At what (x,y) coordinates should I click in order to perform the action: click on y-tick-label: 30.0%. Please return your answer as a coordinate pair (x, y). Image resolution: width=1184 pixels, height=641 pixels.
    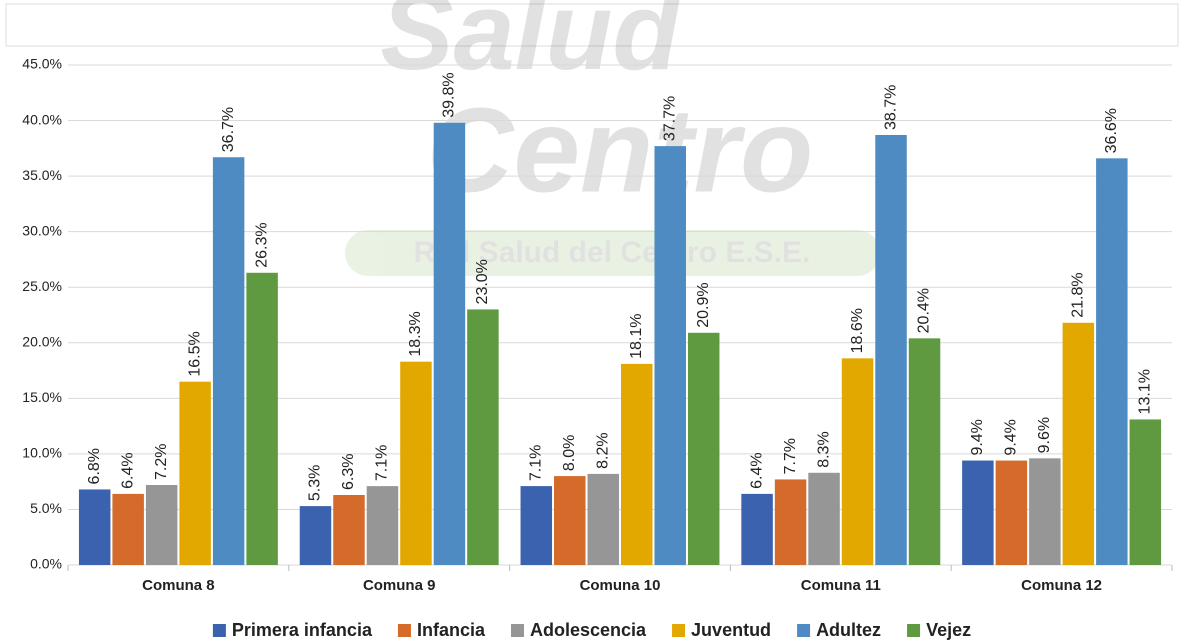
    Looking at the image, I should click on (42, 230).